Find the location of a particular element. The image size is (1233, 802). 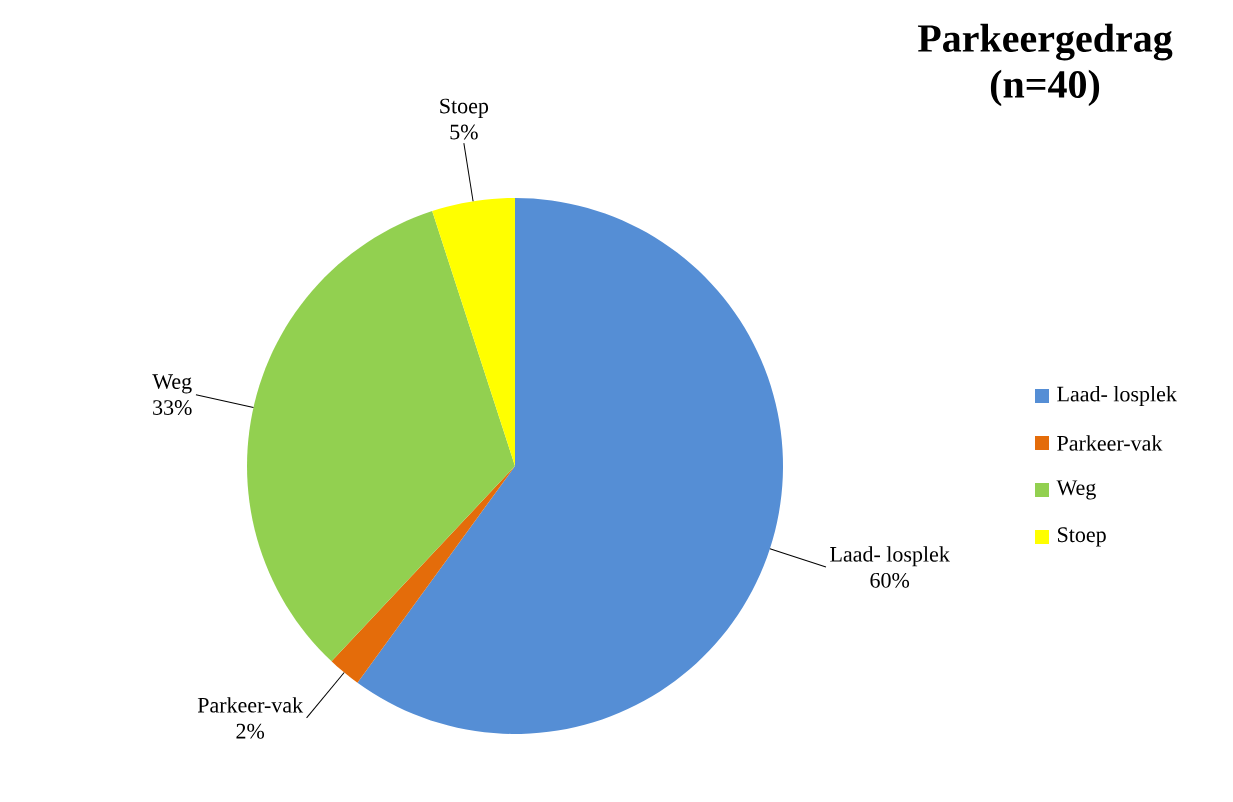

legend-label: Parkeer-vak is located at coordinates (1110, 443).